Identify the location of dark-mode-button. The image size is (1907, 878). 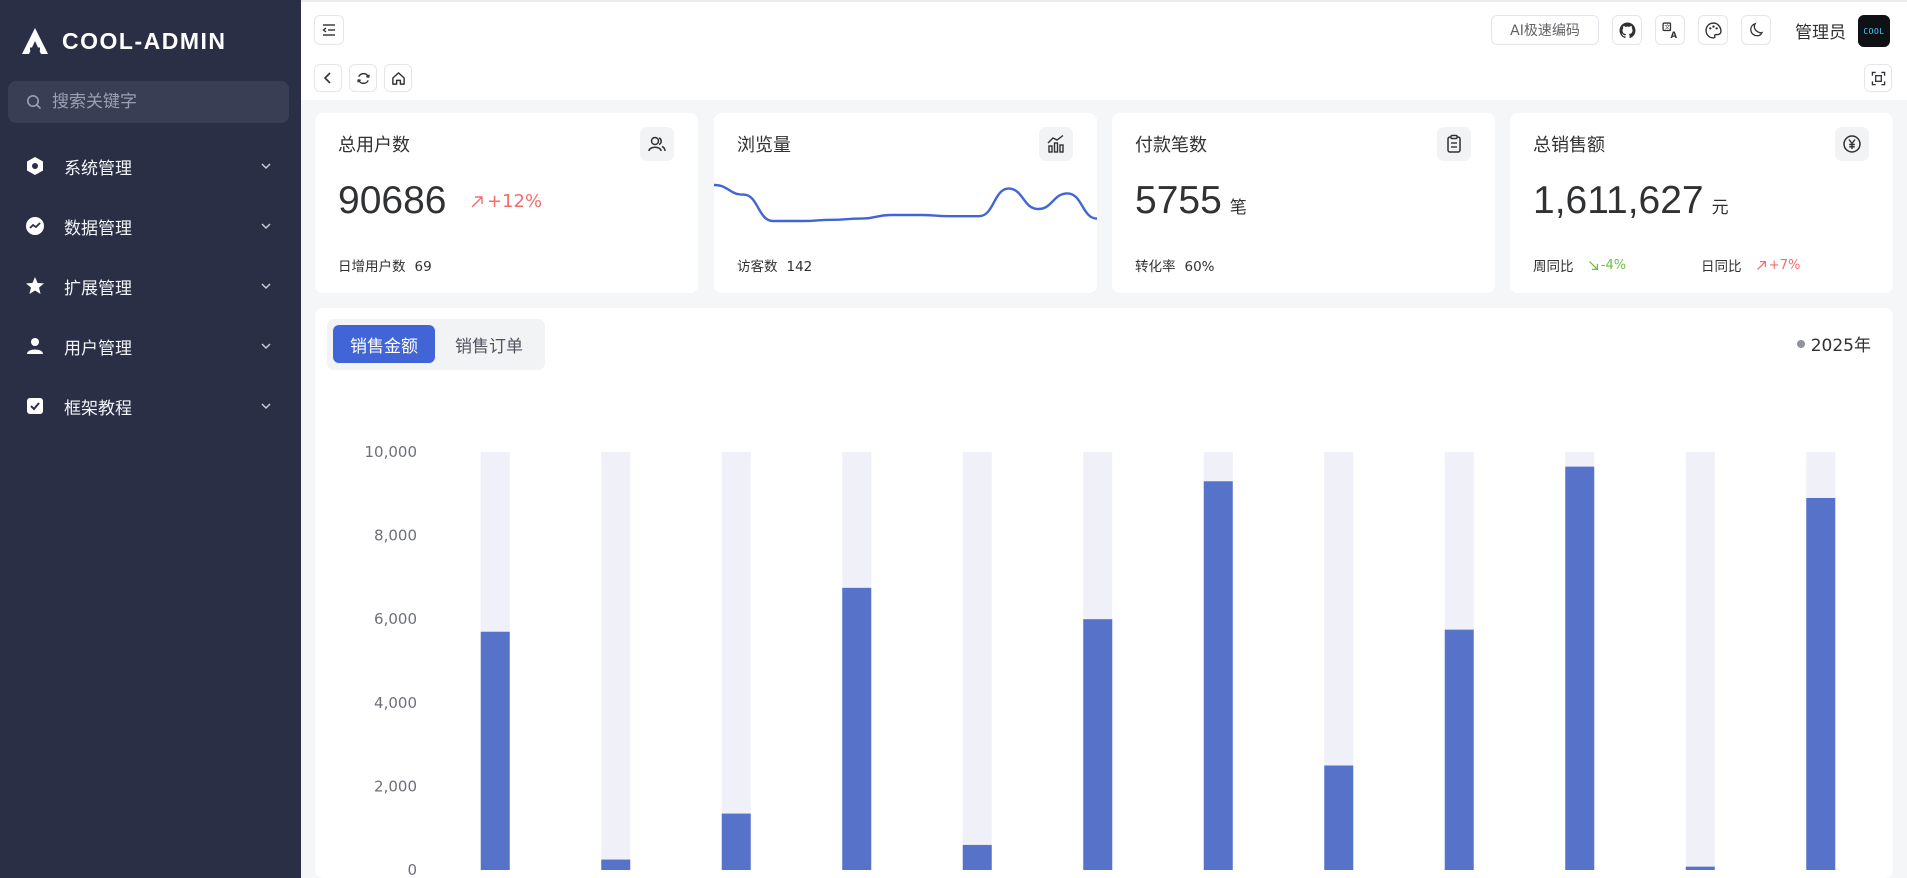
(1756, 30).